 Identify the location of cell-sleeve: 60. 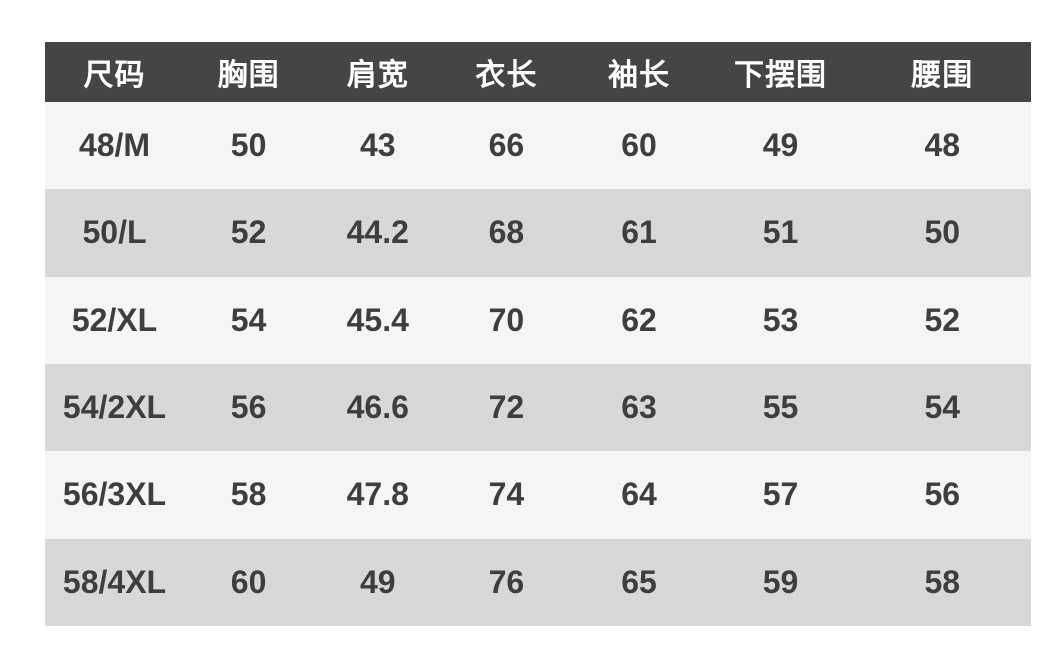
(639, 145).